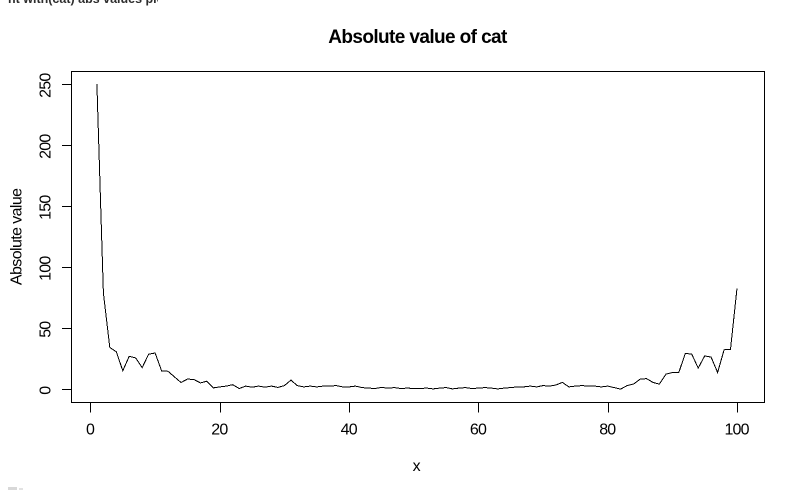 Image resolution: width=800 pixels, height=492 pixels. I want to click on svg-text: 150, so click(46, 207).